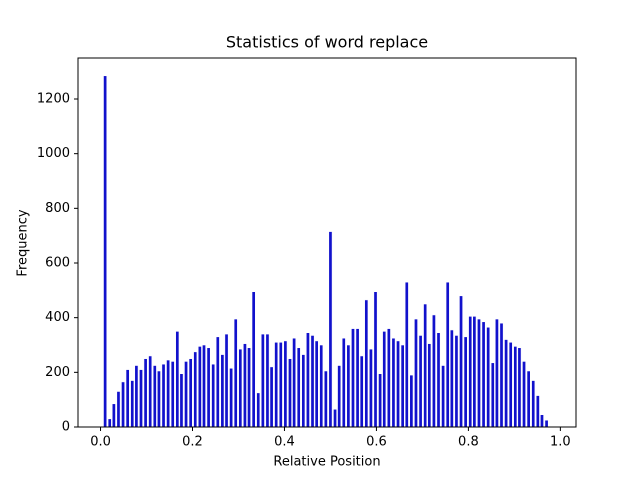  Describe the element at coordinates (376, 442) in the screenshot. I see `x-tick-label: 0.6` at that location.